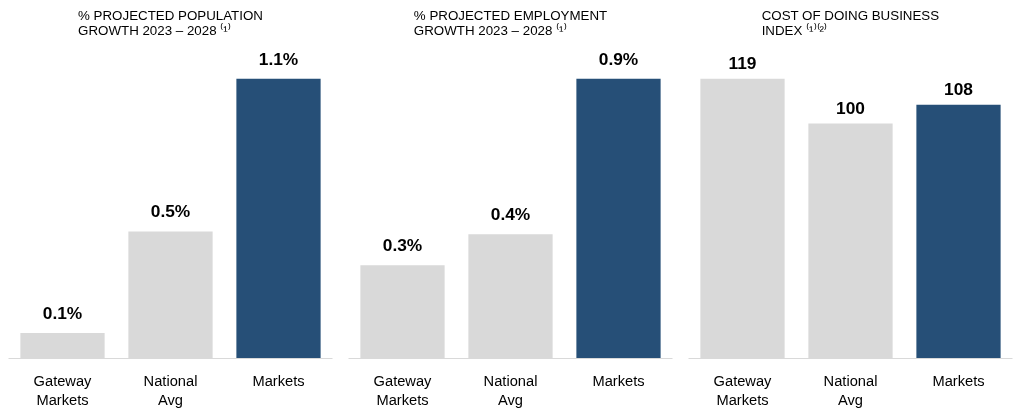 This screenshot has width=1035, height=415. What do you see at coordinates (959, 88) in the screenshot?
I see `data-label: 108` at bounding box center [959, 88].